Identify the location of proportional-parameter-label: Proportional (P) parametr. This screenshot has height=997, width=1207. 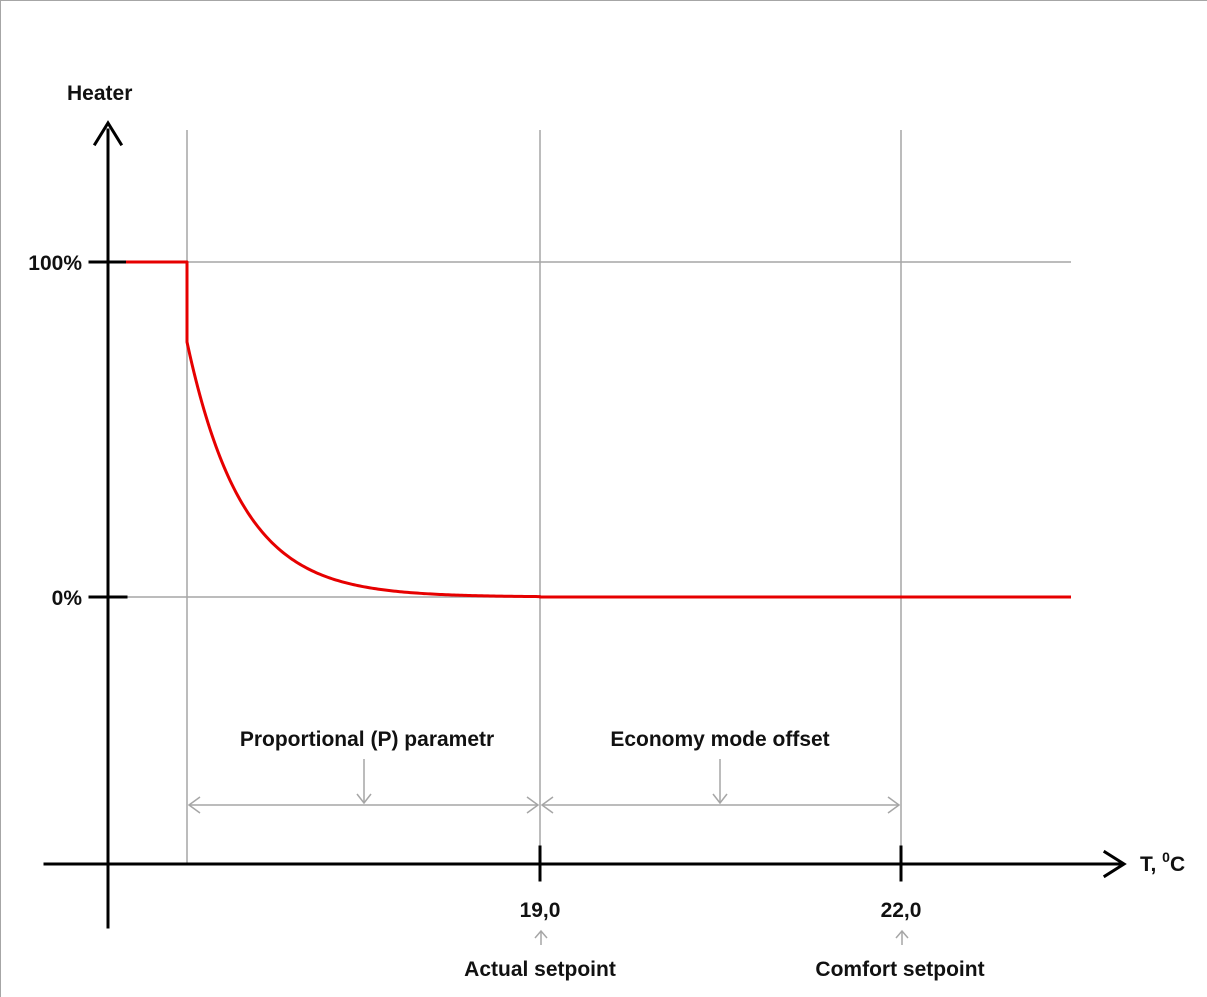
(367, 739).